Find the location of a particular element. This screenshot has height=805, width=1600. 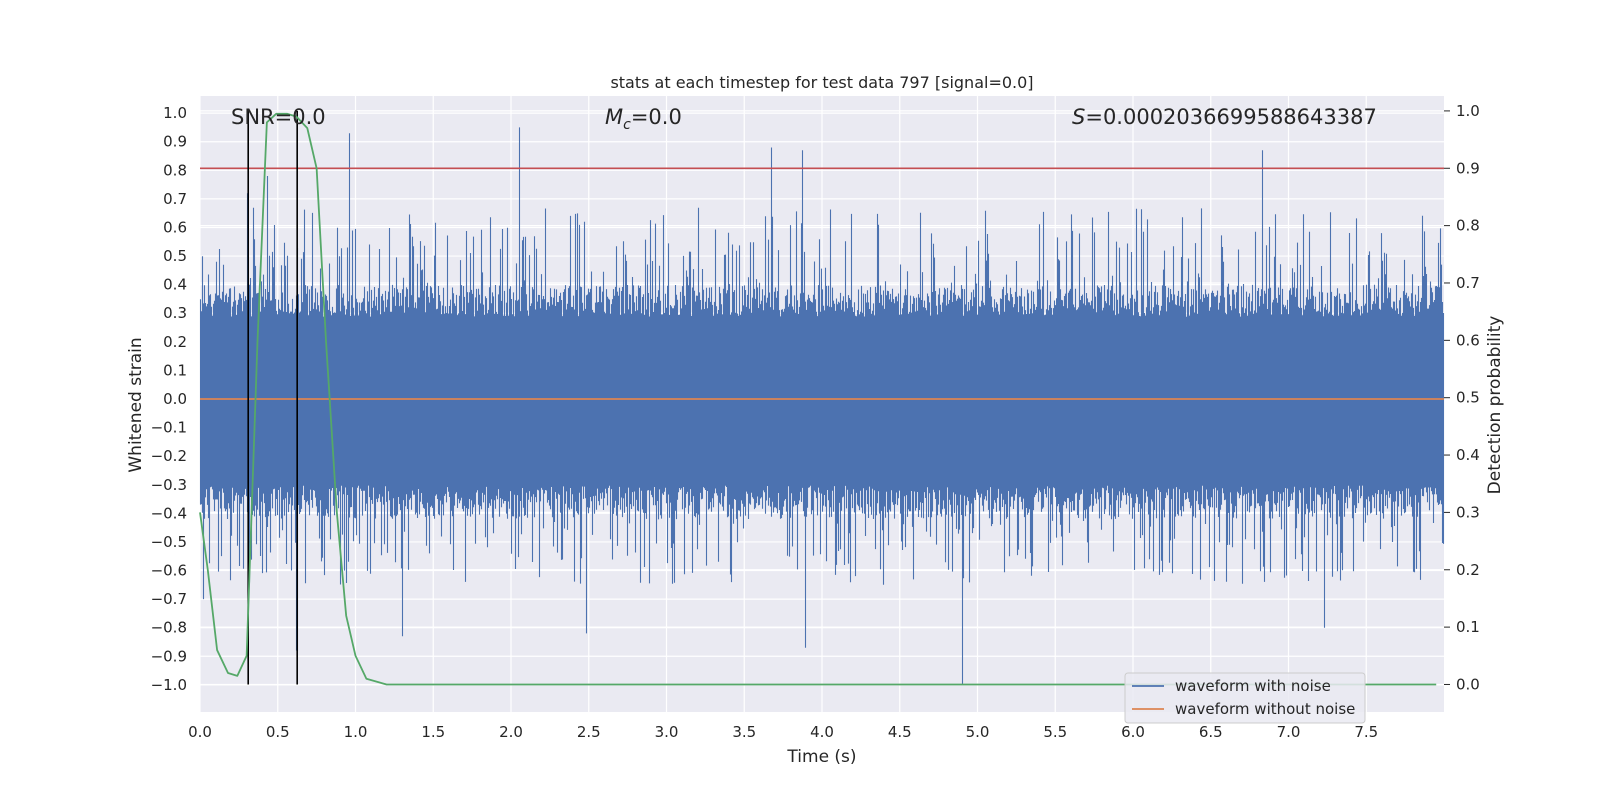

y2-tick-label: 0.4 is located at coordinates (1468, 455).